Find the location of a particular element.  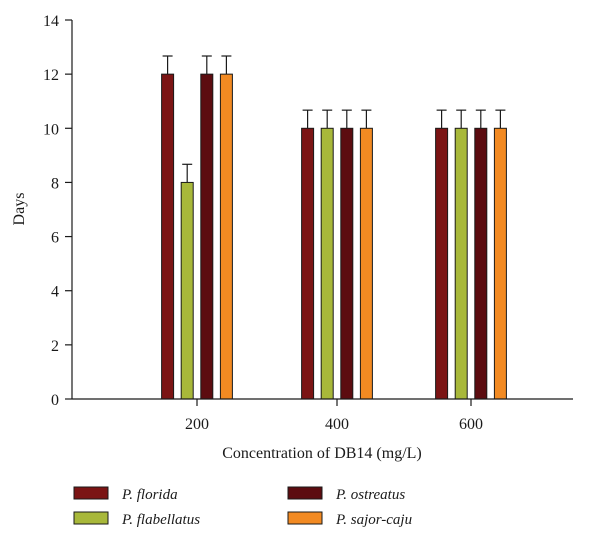

y-tick-label: 6 is located at coordinates (55, 238).